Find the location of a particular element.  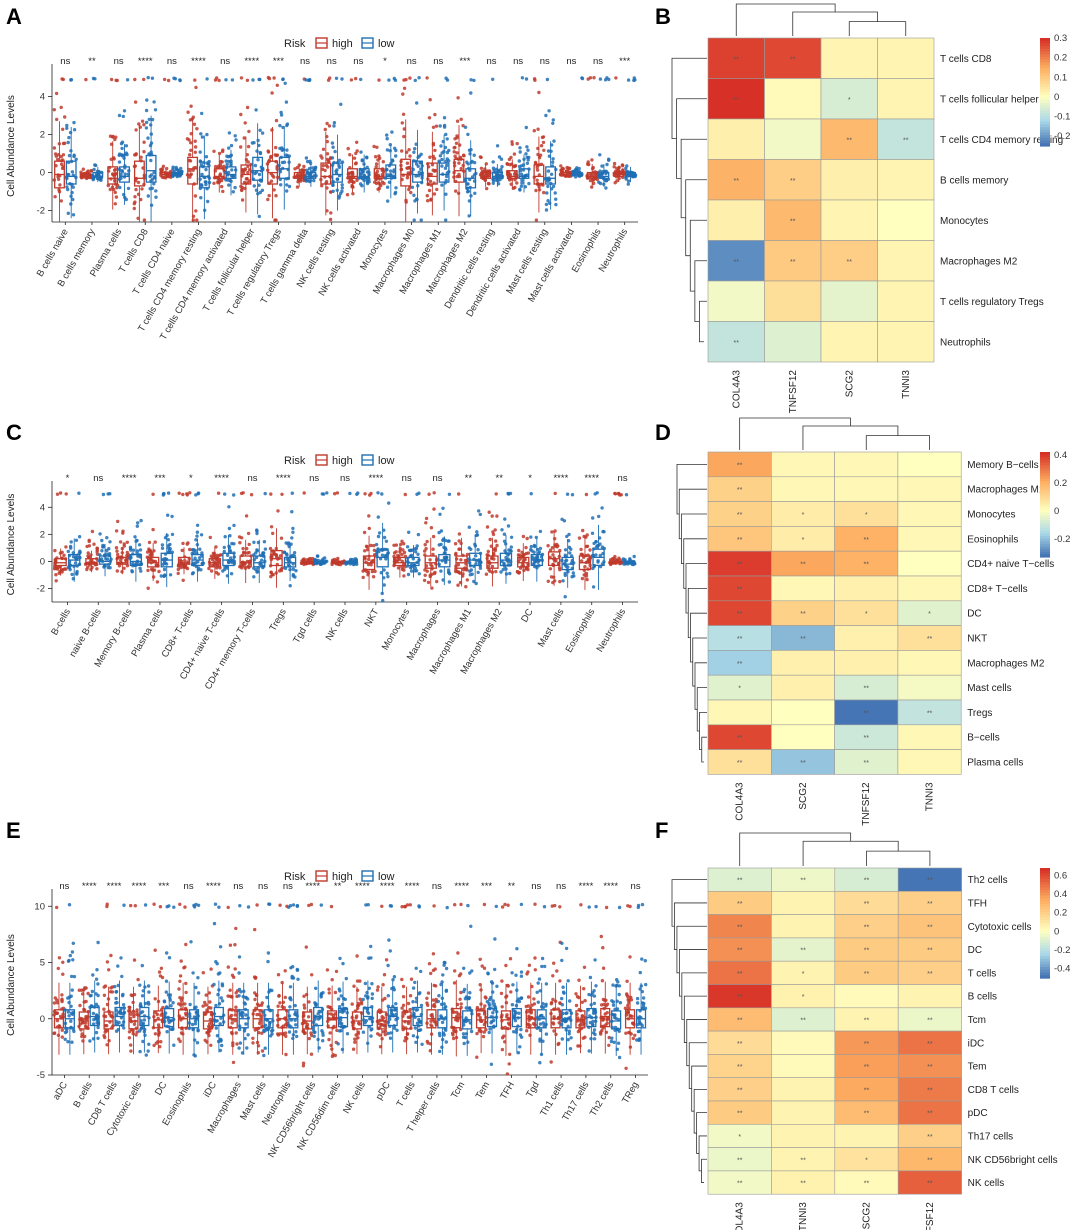

significance-label: **** is located at coordinates (114, 886).